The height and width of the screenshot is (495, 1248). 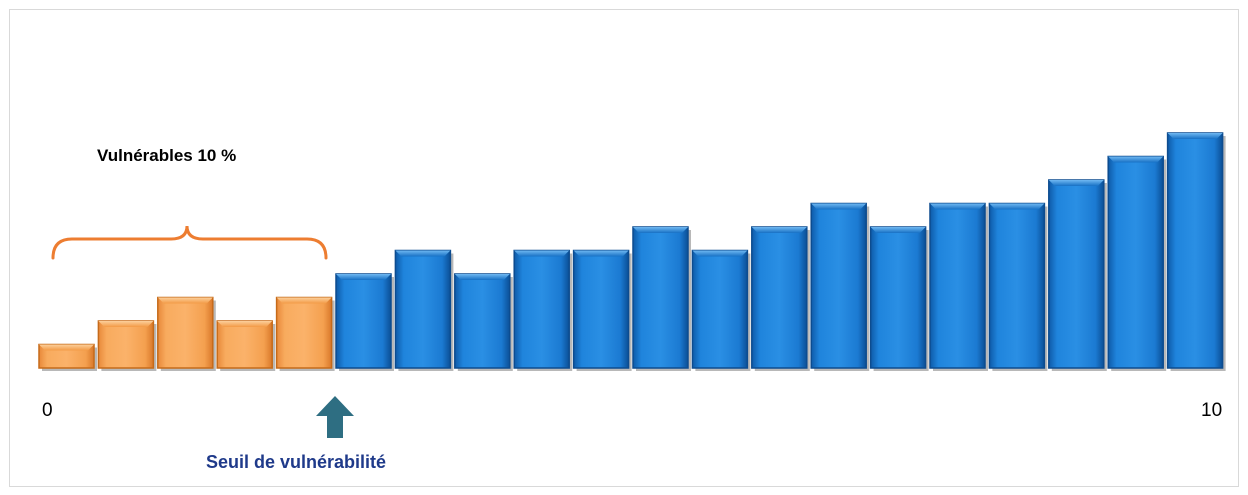 I want to click on vulnerable-group-label: Vulnérables 10 %, so click(x=167, y=155).